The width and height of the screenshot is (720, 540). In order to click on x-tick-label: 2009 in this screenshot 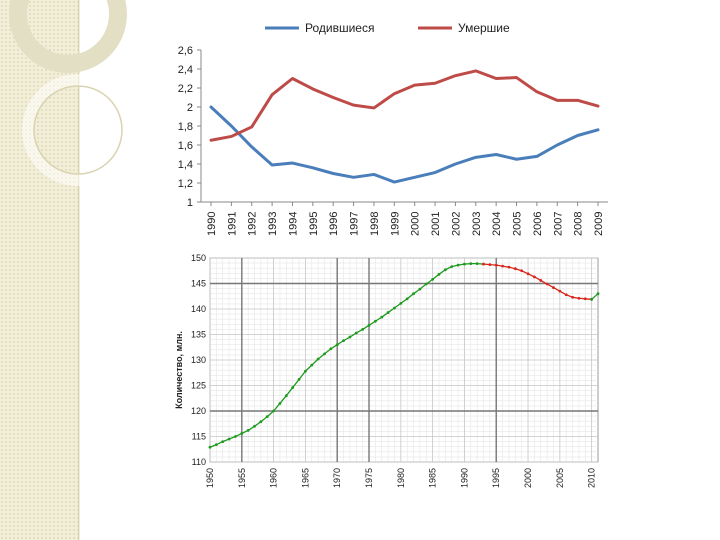, I will do `click(599, 224)`.